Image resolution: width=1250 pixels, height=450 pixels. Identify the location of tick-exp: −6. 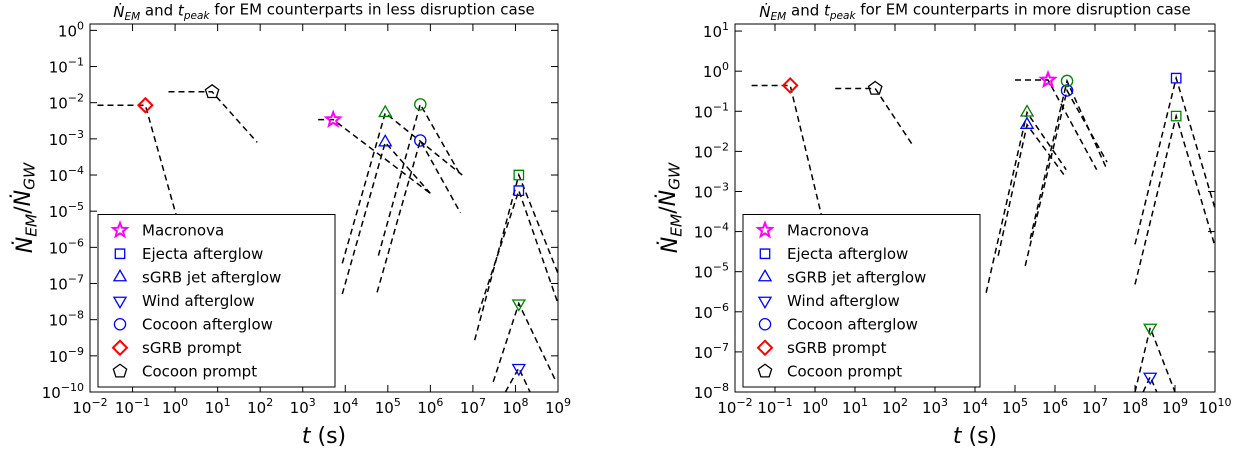
(721, 307).